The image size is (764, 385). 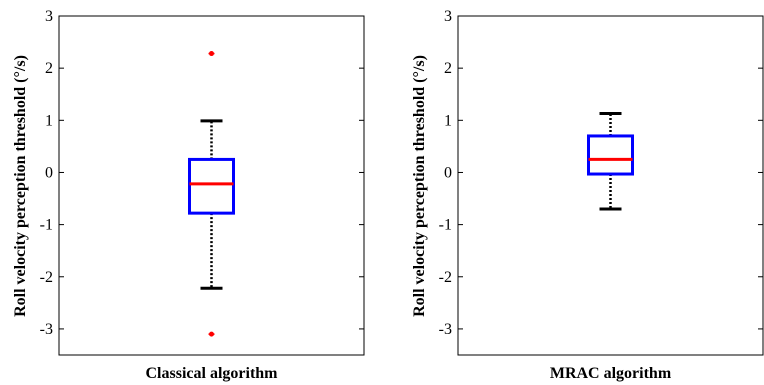 I want to click on boxplot-mrac, so click(x=610, y=161).